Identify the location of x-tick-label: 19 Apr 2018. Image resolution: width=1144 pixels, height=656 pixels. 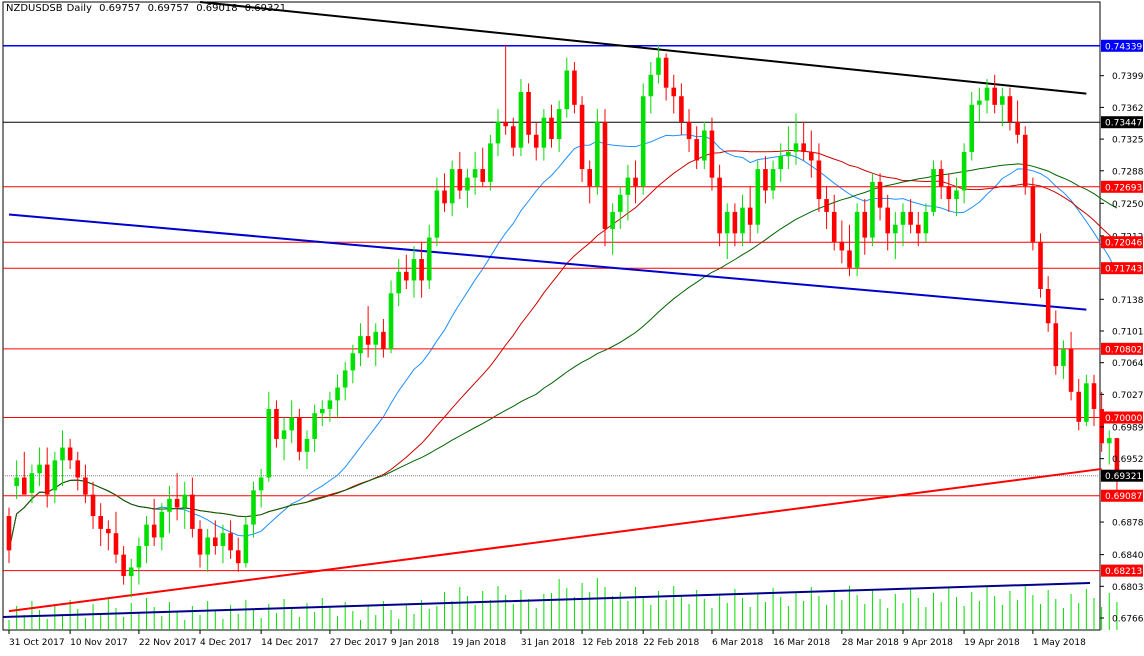
(992, 643).